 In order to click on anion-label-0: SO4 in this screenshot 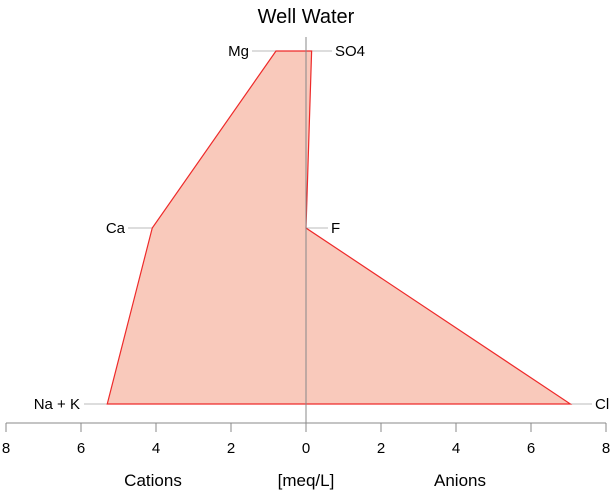, I will do `click(350, 51)`.